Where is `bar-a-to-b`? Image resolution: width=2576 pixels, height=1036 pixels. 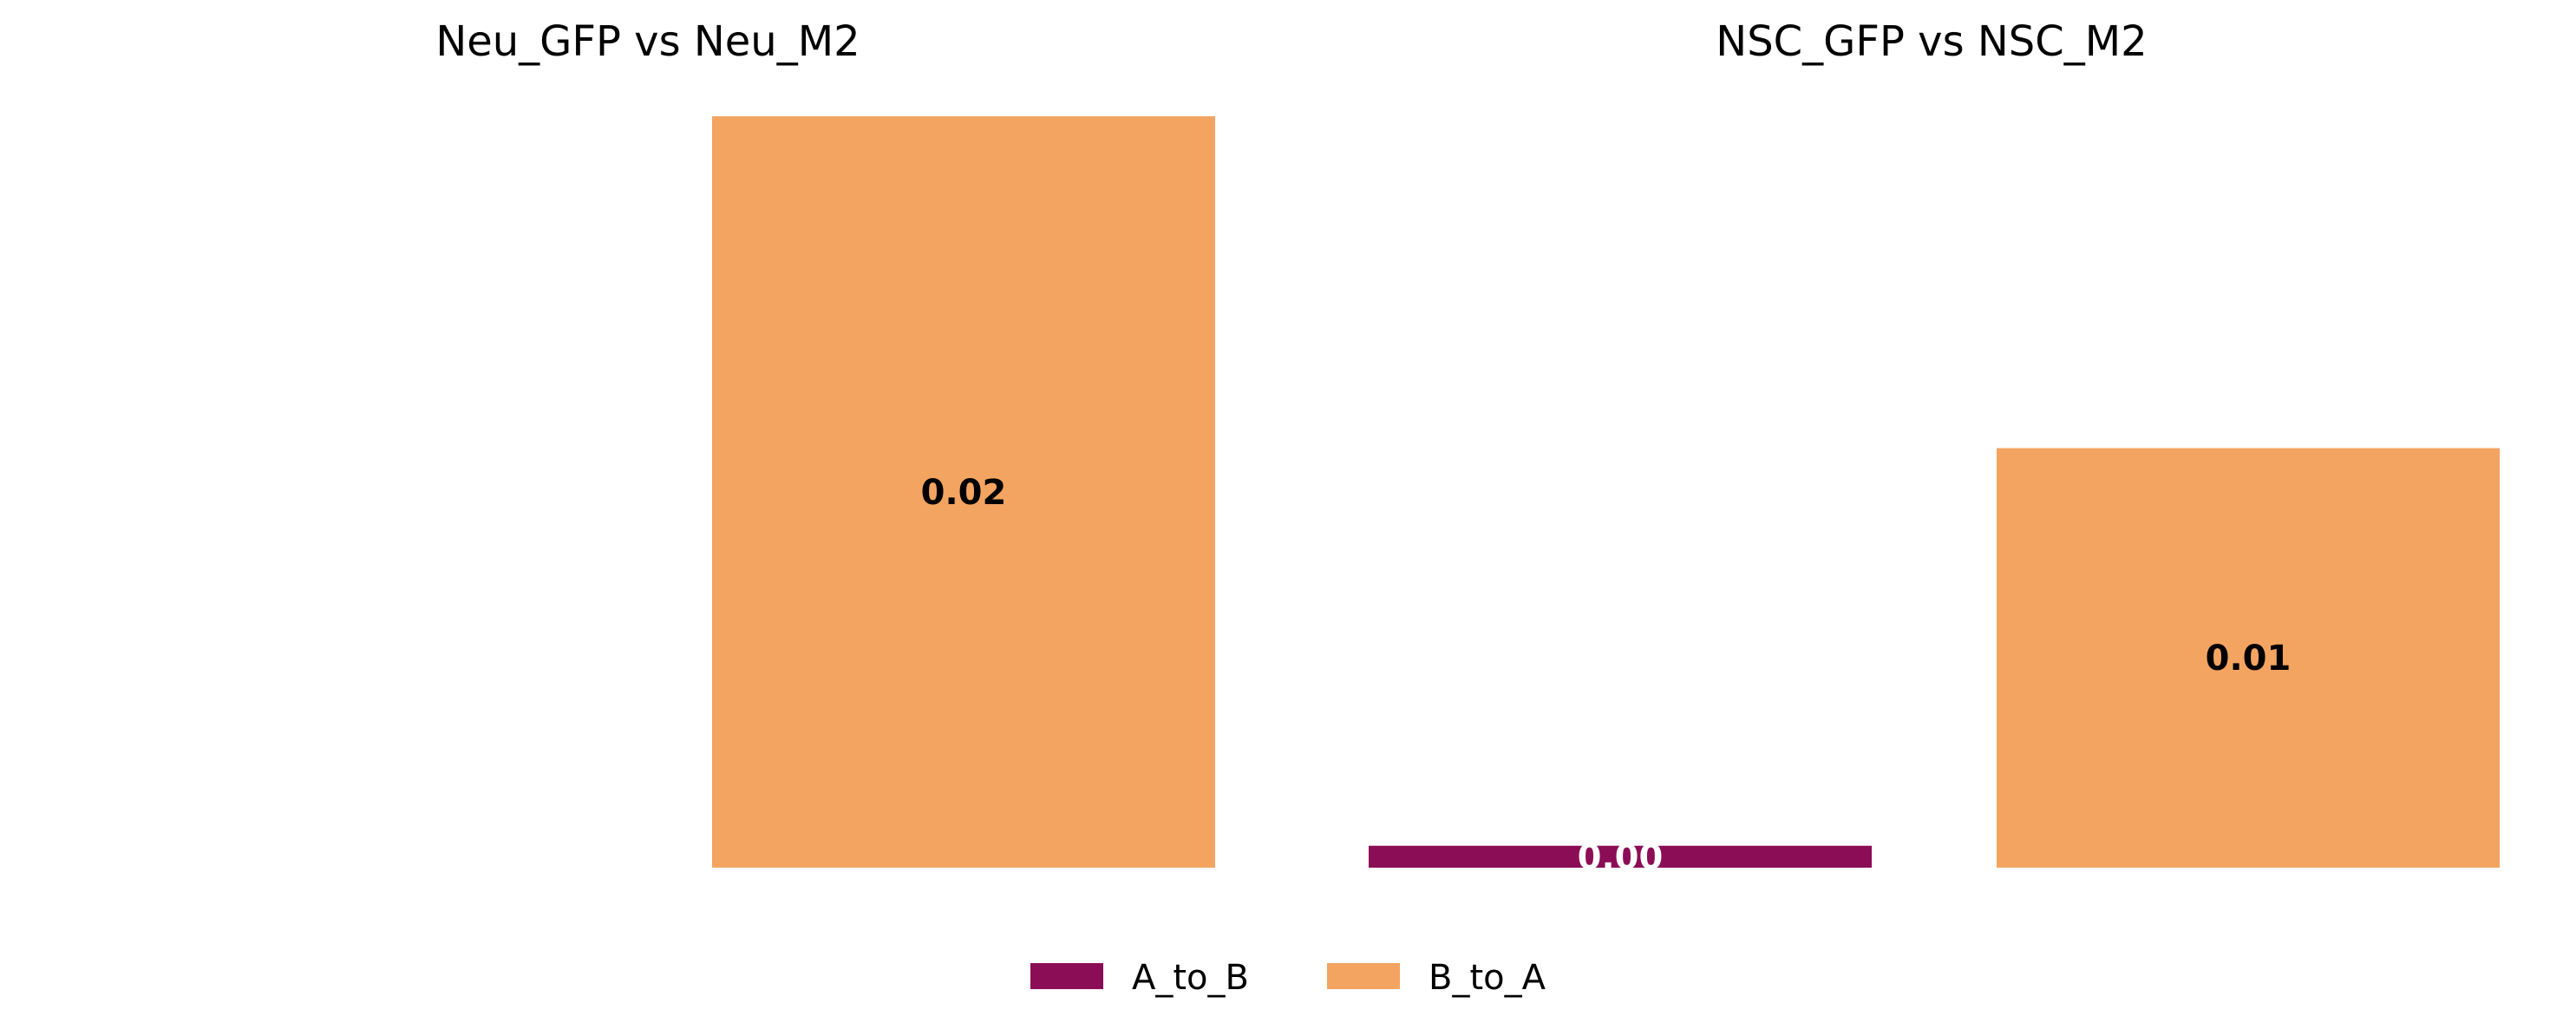
bar-a-to-b is located at coordinates (1620, 856).